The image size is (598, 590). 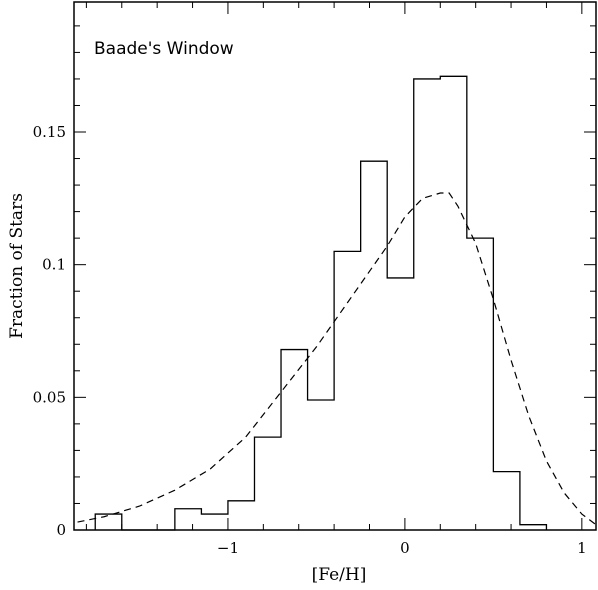 What do you see at coordinates (582, 548) in the screenshot?
I see `x-tick-label: 1` at bounding box center [582, 548].